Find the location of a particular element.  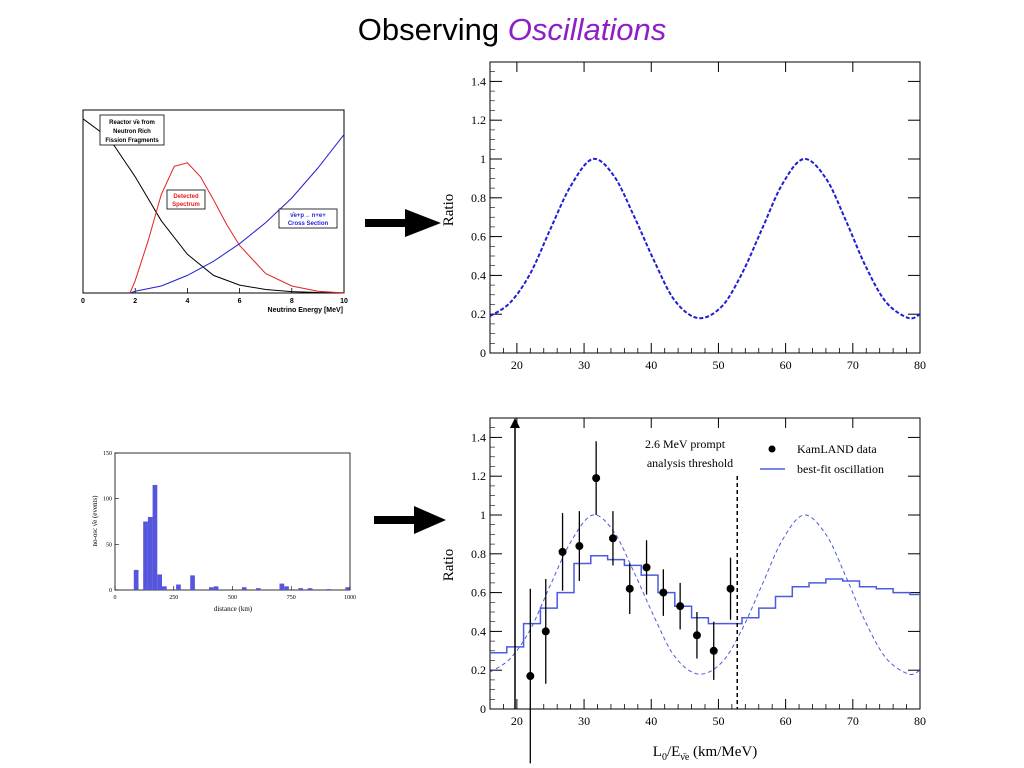

data-y-tick-label: 0.4 is located at coordinates (478, 631).